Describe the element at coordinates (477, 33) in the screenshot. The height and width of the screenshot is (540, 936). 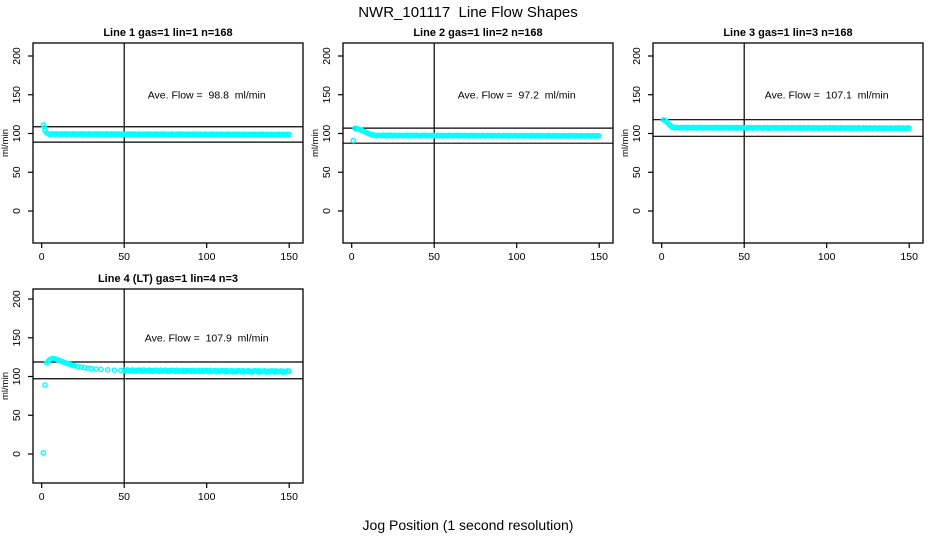
I see `panel-title: Line 2 gas=1 lin=2 n=168` at that location.